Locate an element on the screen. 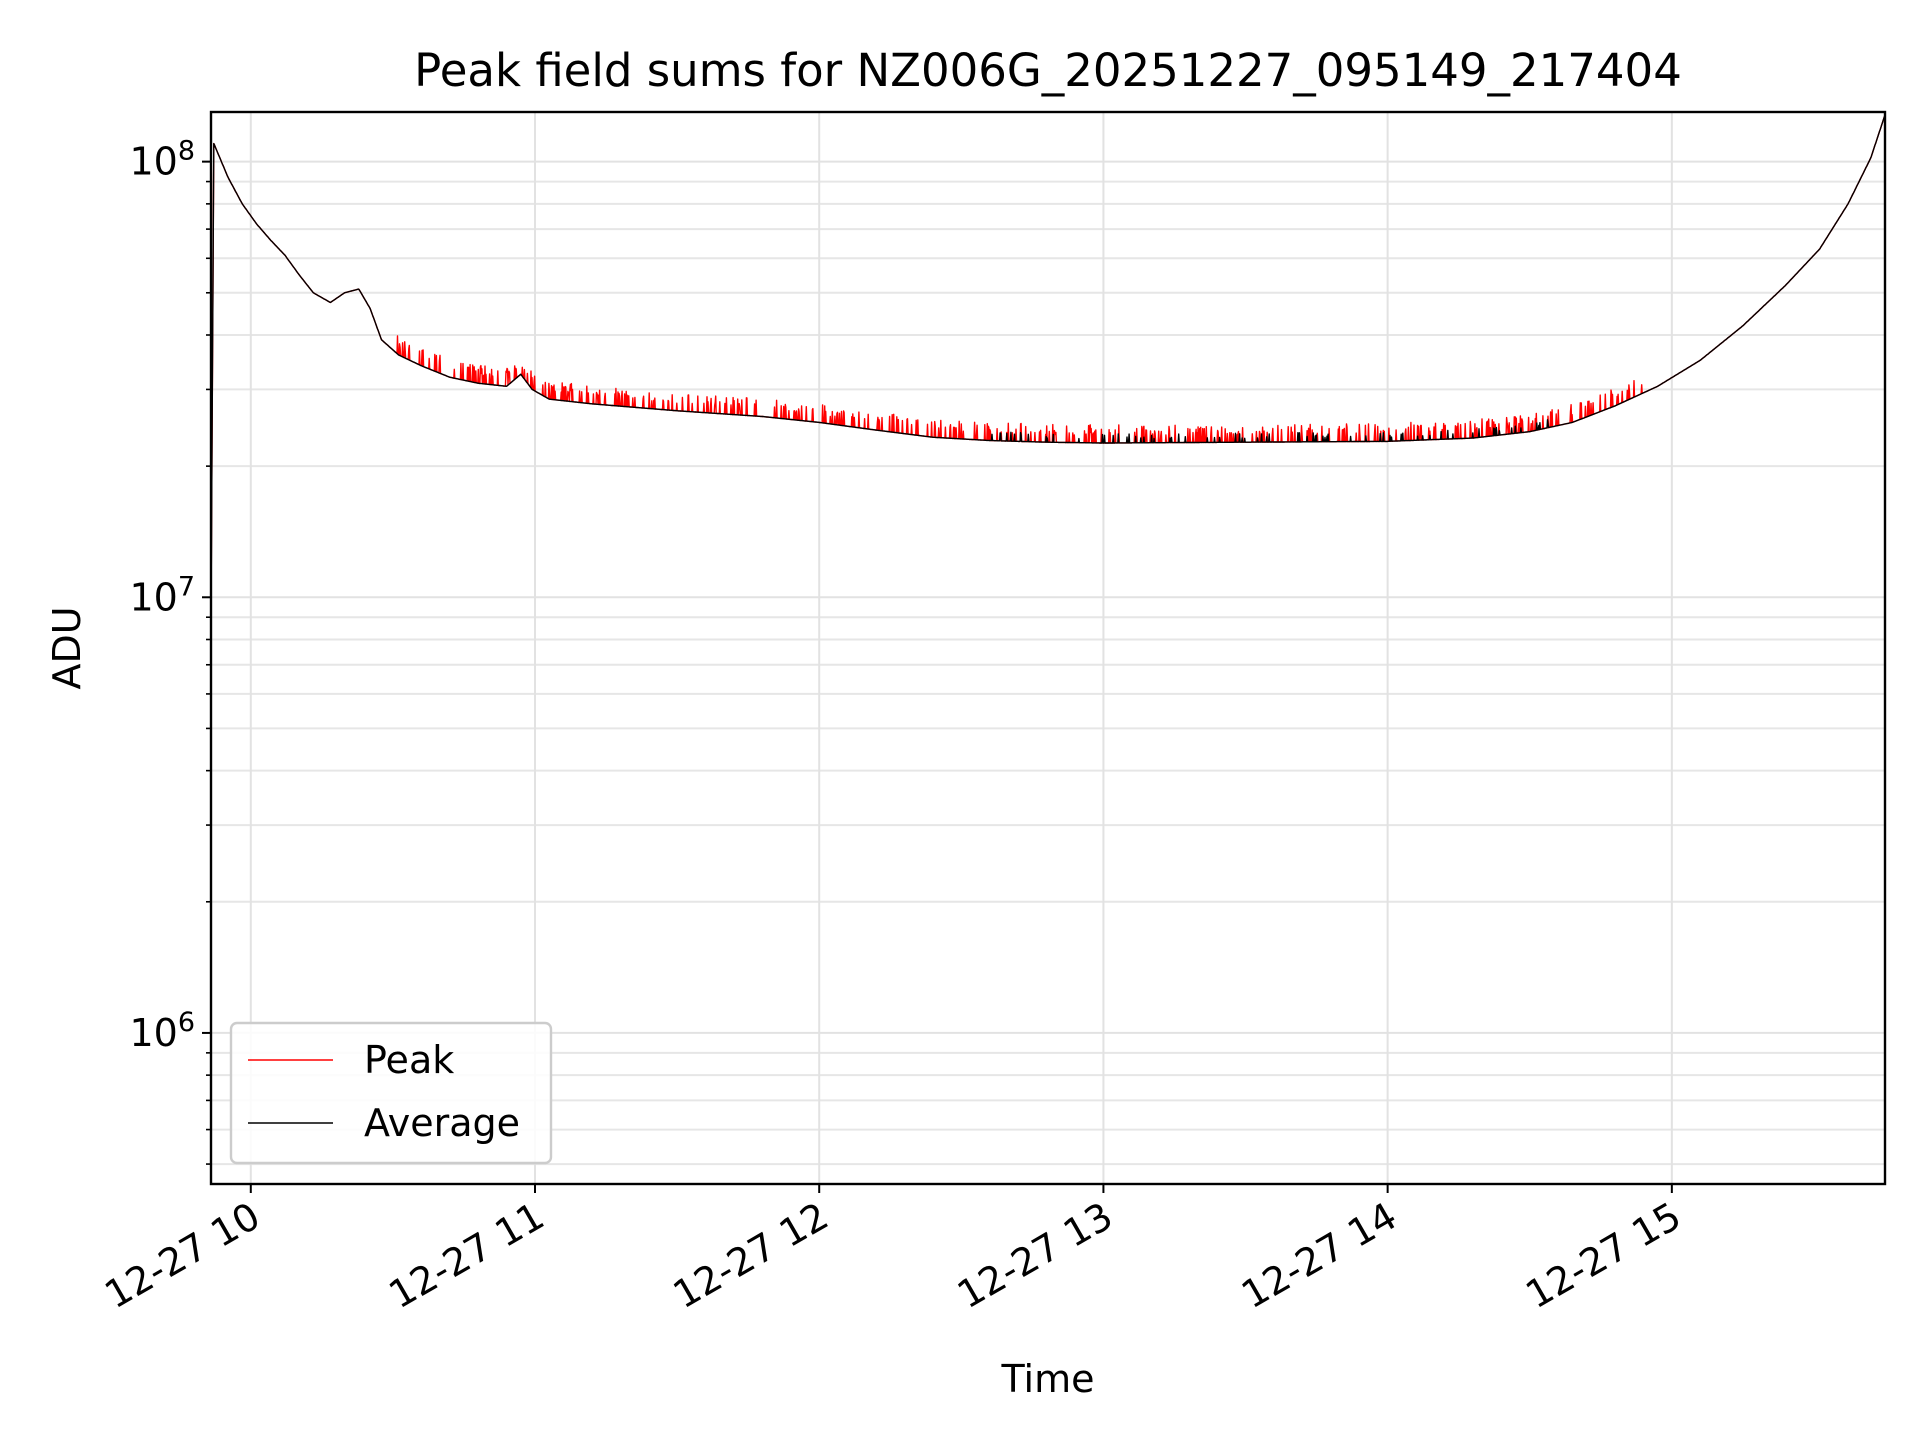 This screenshot has height=1445, width=1920. y-axis-label: ADU is located at coordinates (67, 647).